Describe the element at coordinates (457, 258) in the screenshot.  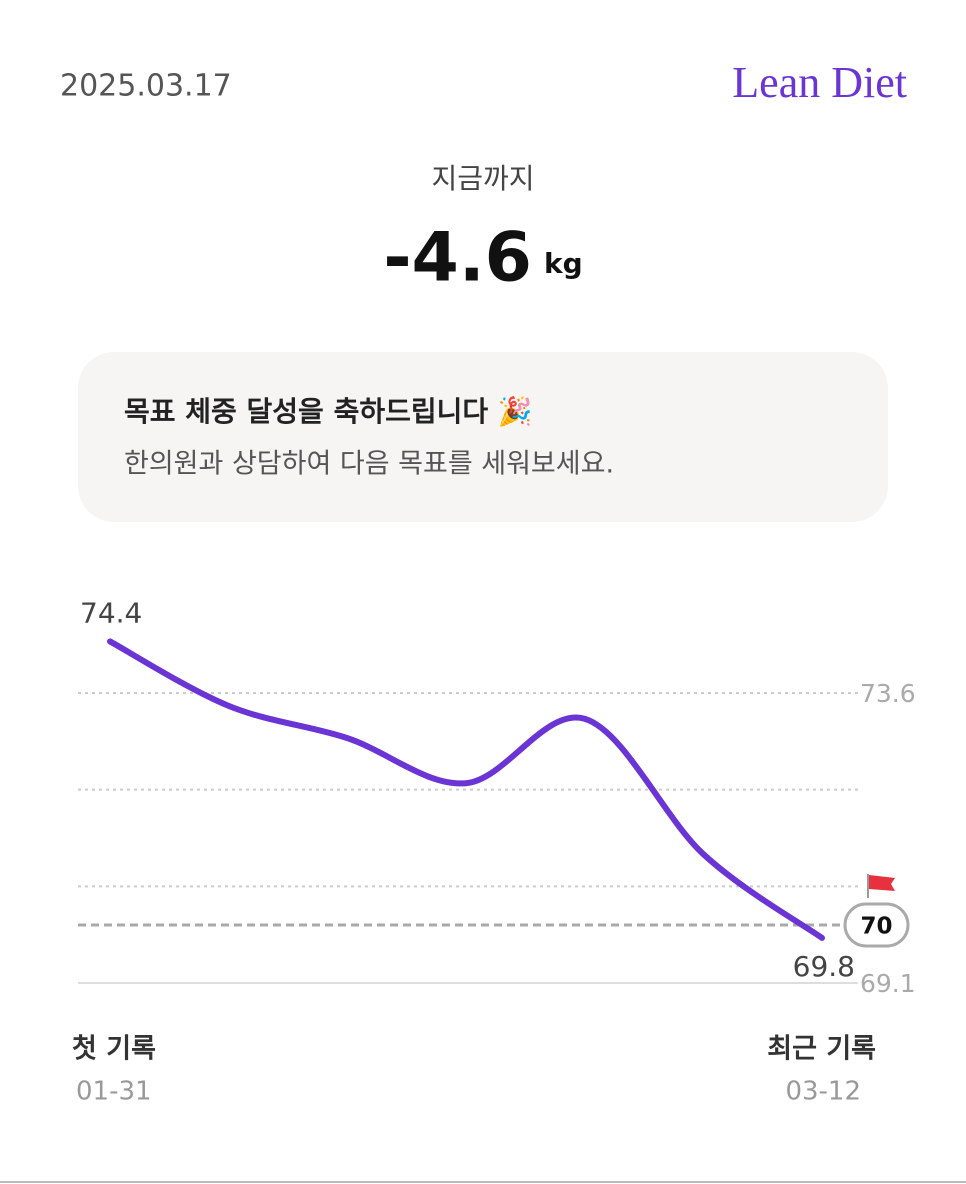
I see `summary-value: -4.6` at that location.